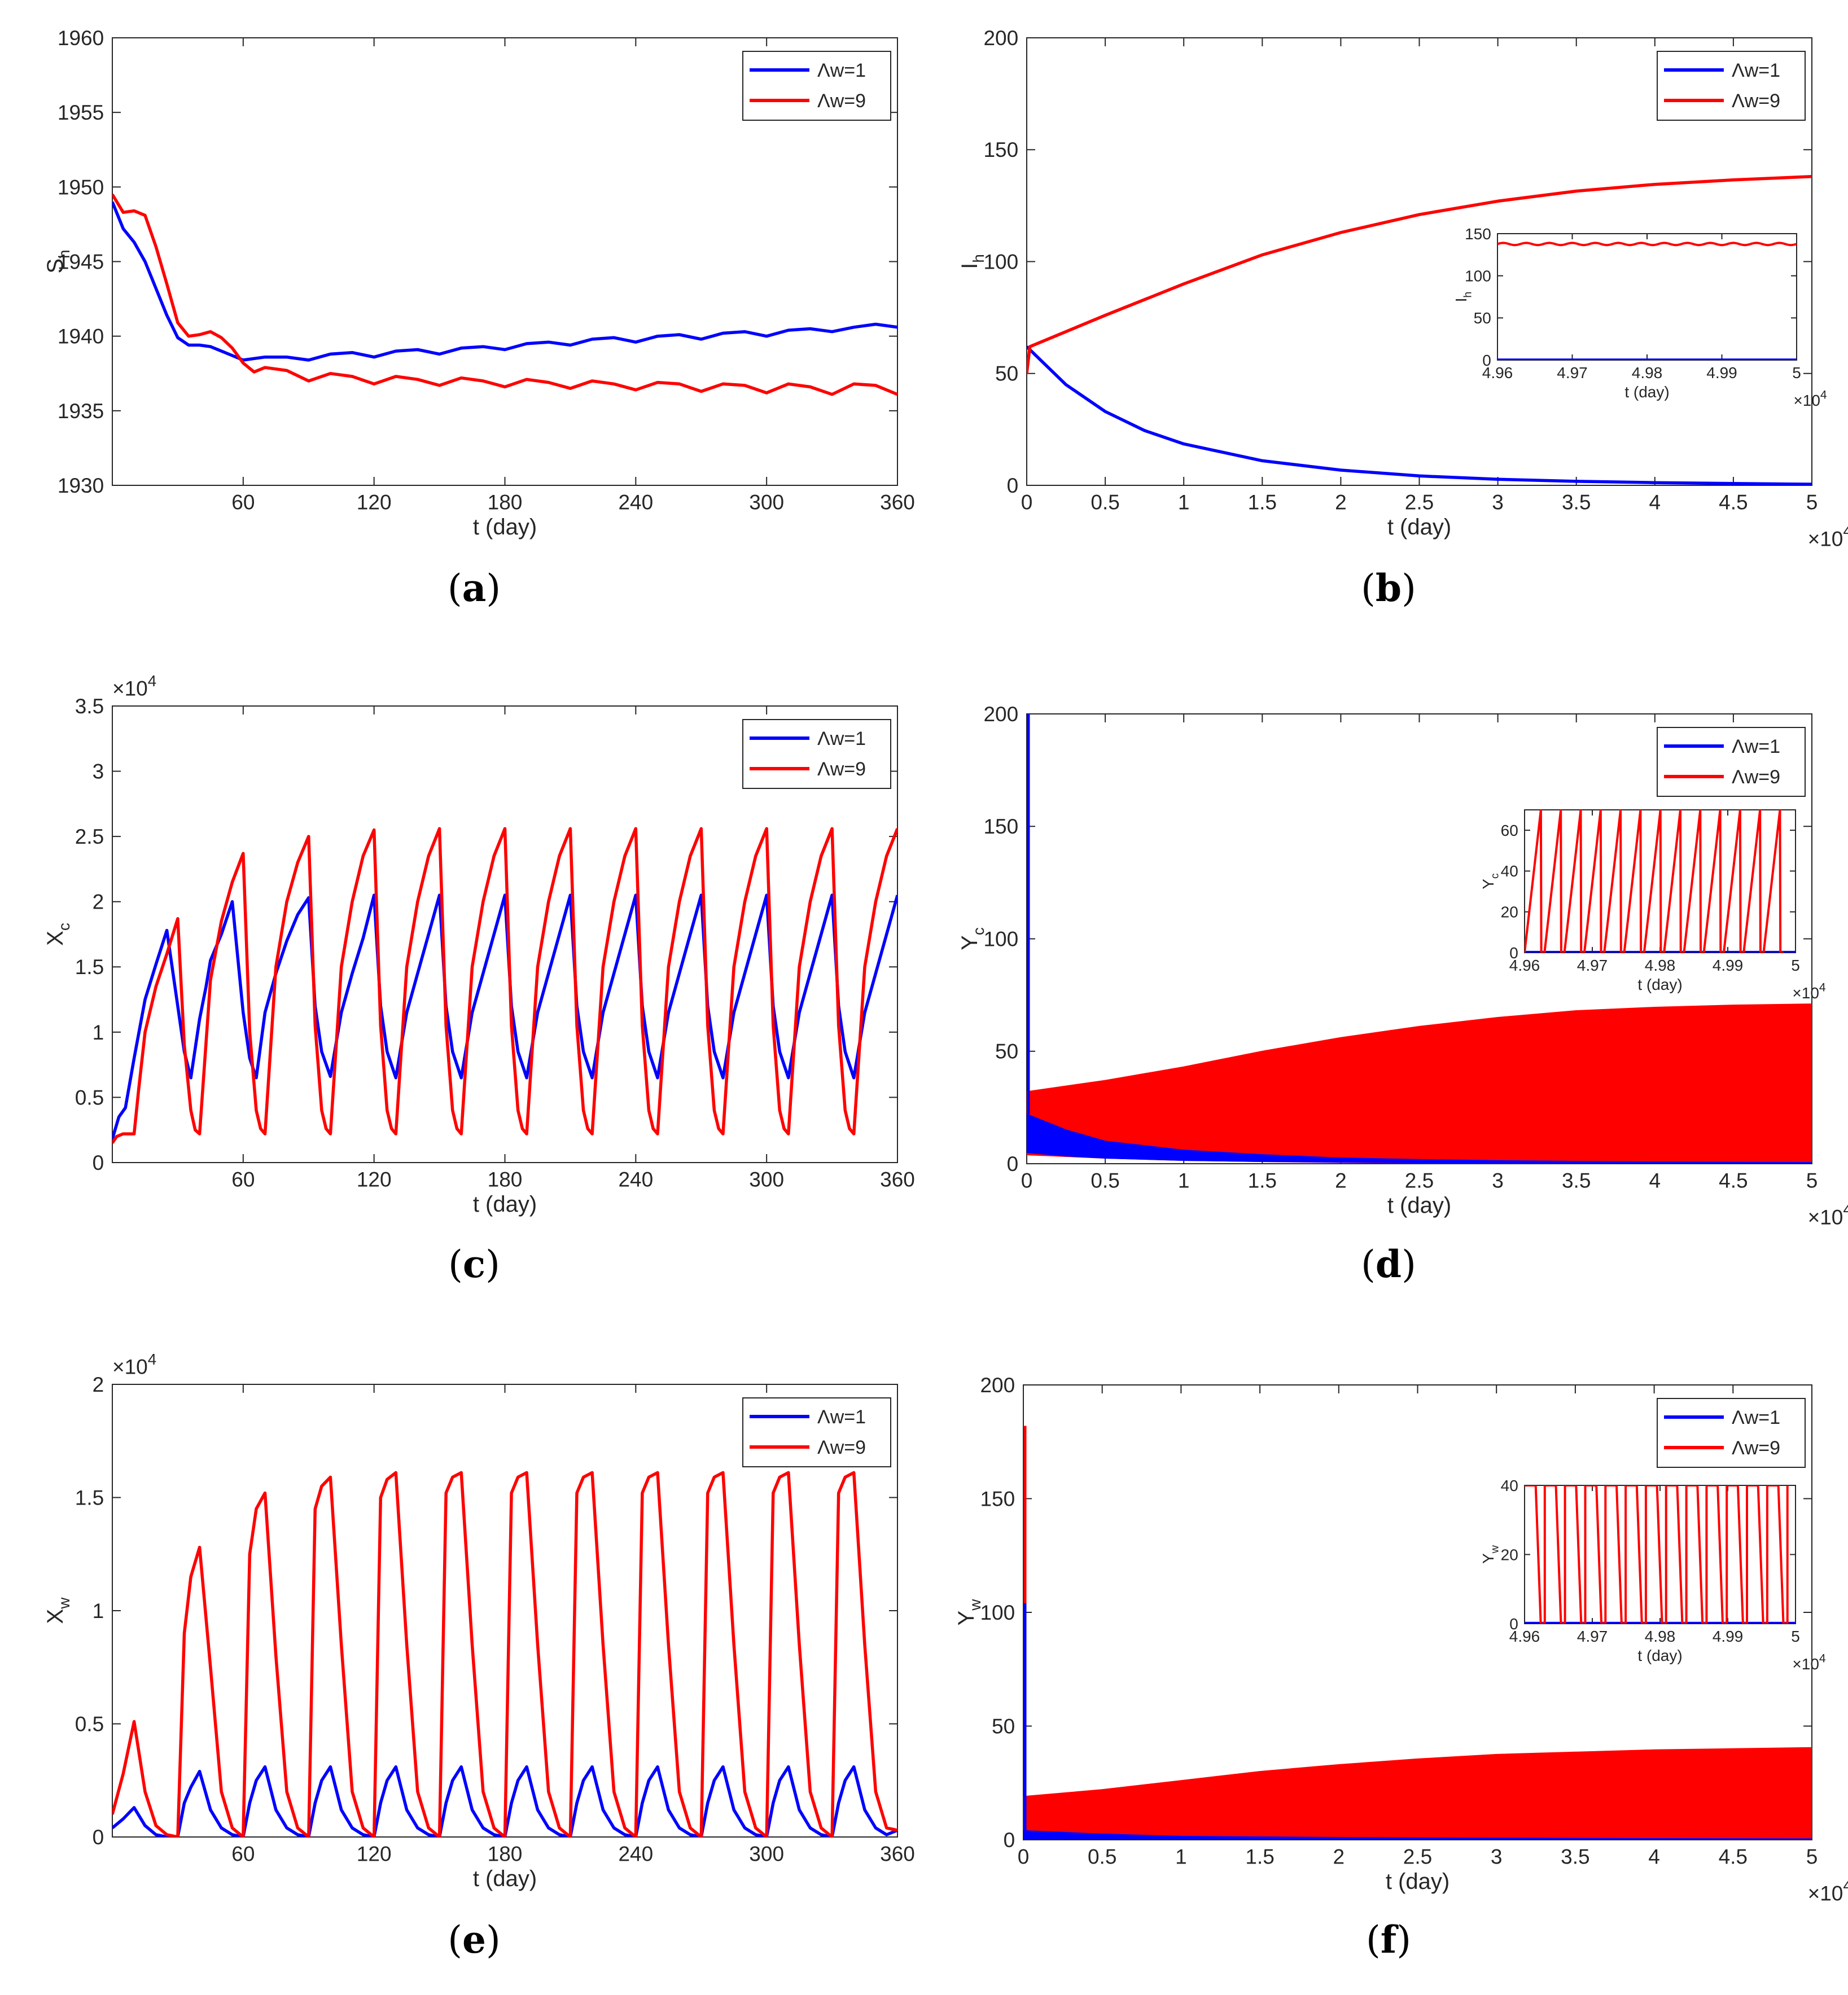 The height and width of the screenshot is (1995, 1848). I want to click on y-tick-label: 60, so click(1509, 830).